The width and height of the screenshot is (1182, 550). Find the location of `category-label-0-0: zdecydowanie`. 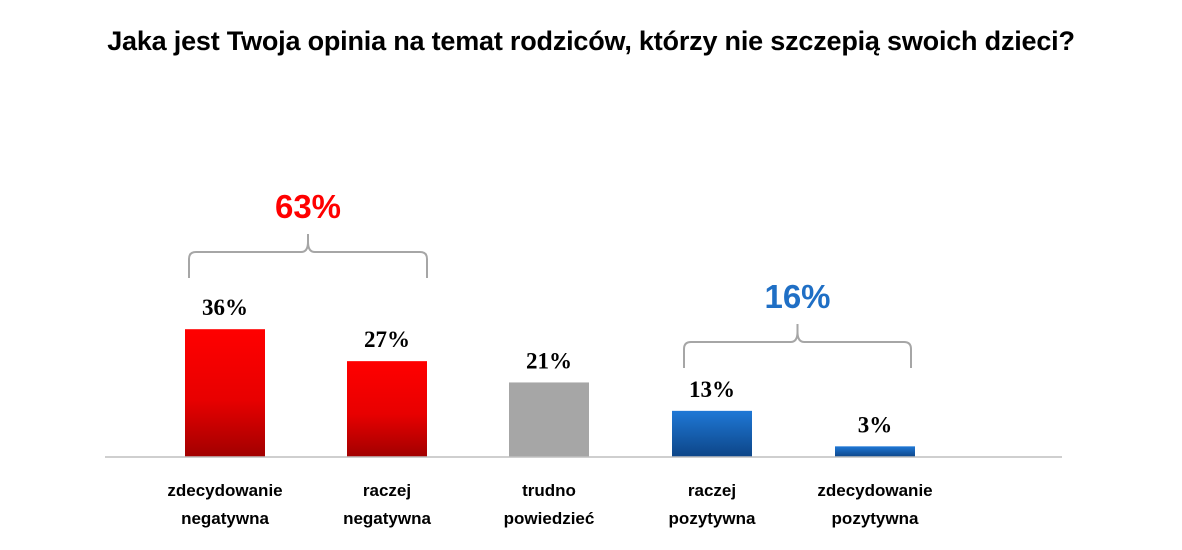

category-label-0-0: zdecydowanie is located at coordinates (224, 490).